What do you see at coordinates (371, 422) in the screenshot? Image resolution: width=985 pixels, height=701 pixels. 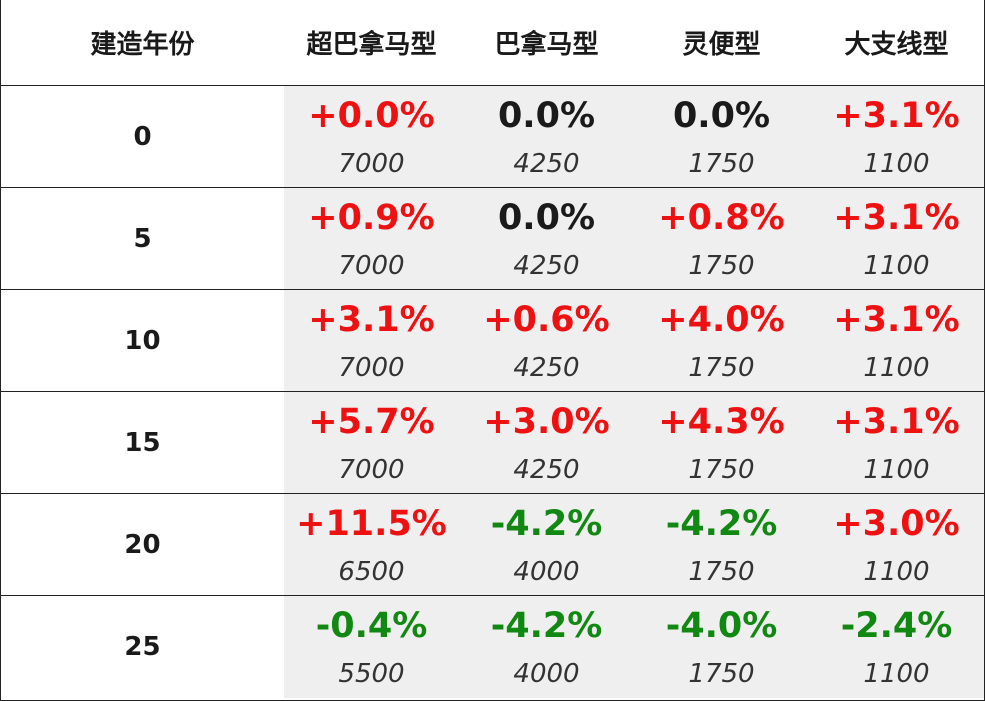 I see `change-percent: +5.7%` at bounding box center [371, 422].